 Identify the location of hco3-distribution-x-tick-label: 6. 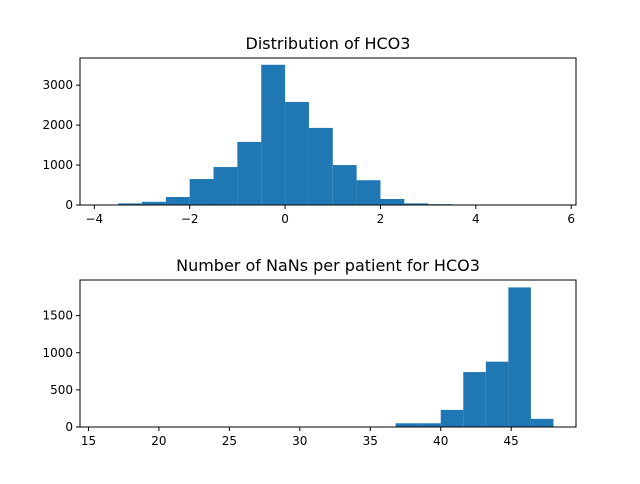
(571, 219).